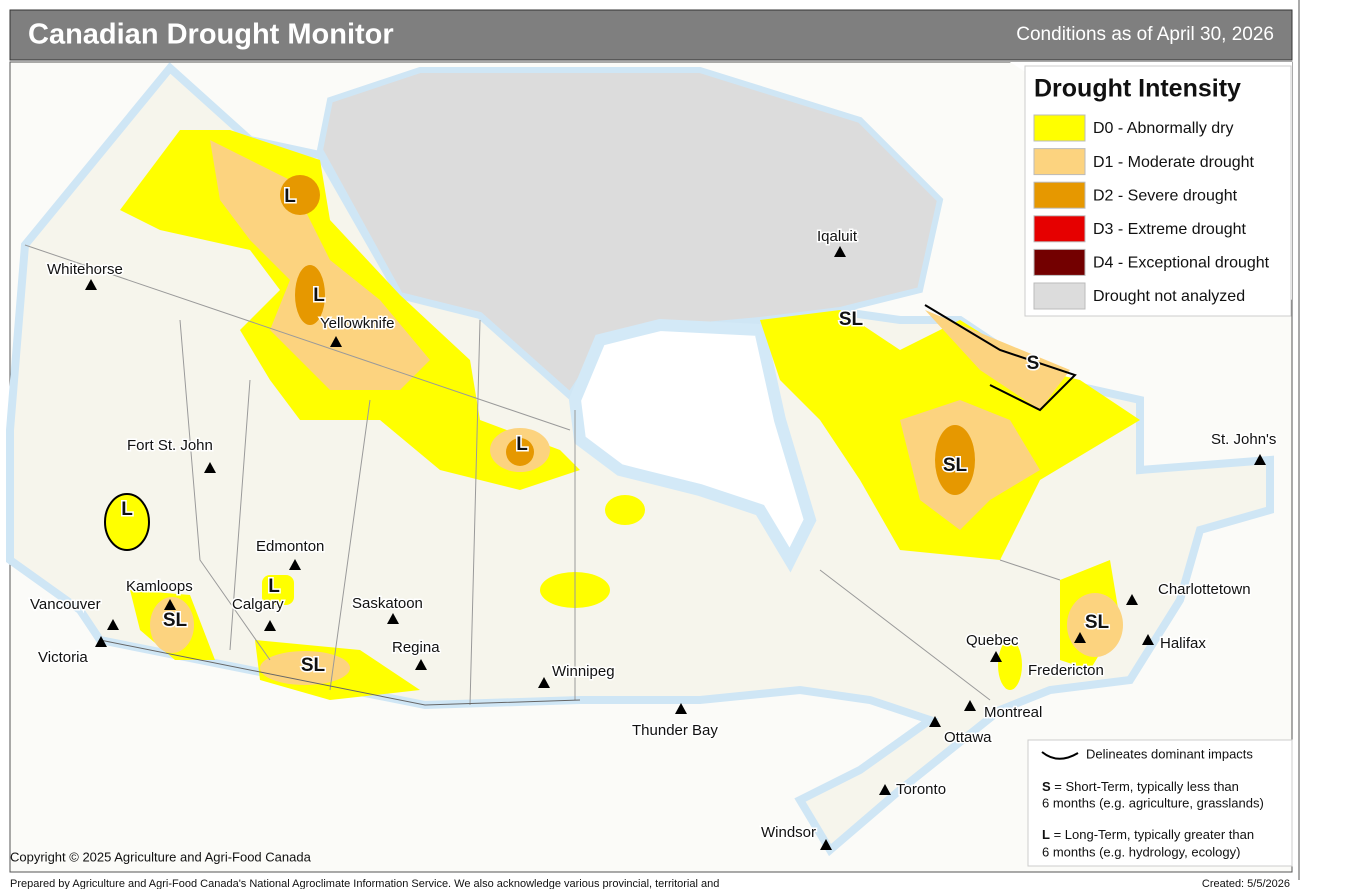  I want to click on long-text: = Long-Term, typically greater than, so click(1154, 834).